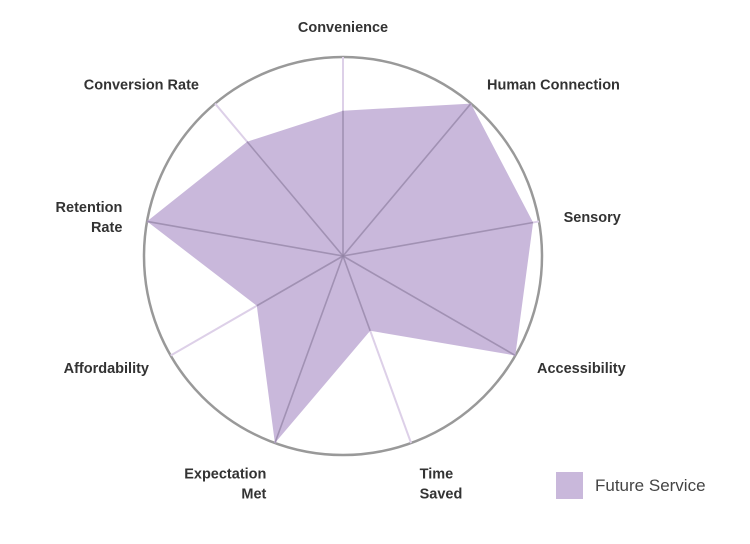  I want to click on spoke-inner-sensory, so click(438, 239).